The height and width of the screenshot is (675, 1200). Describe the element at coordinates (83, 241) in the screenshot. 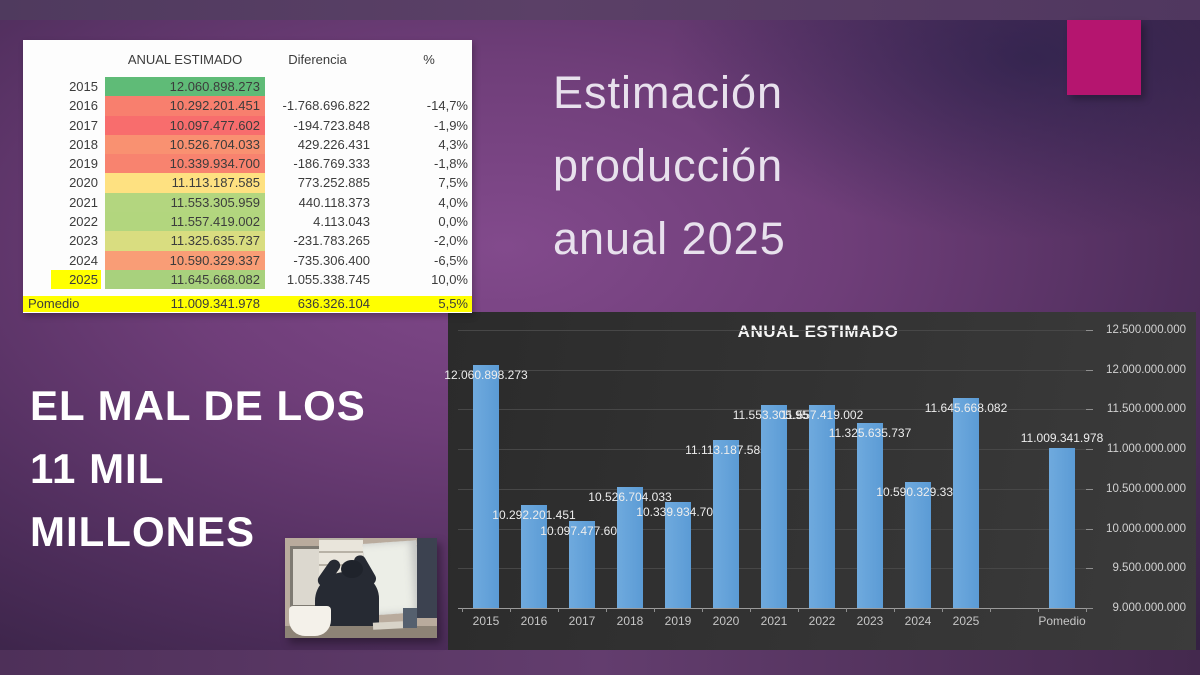

I see `year-cell: 2023` at that location.